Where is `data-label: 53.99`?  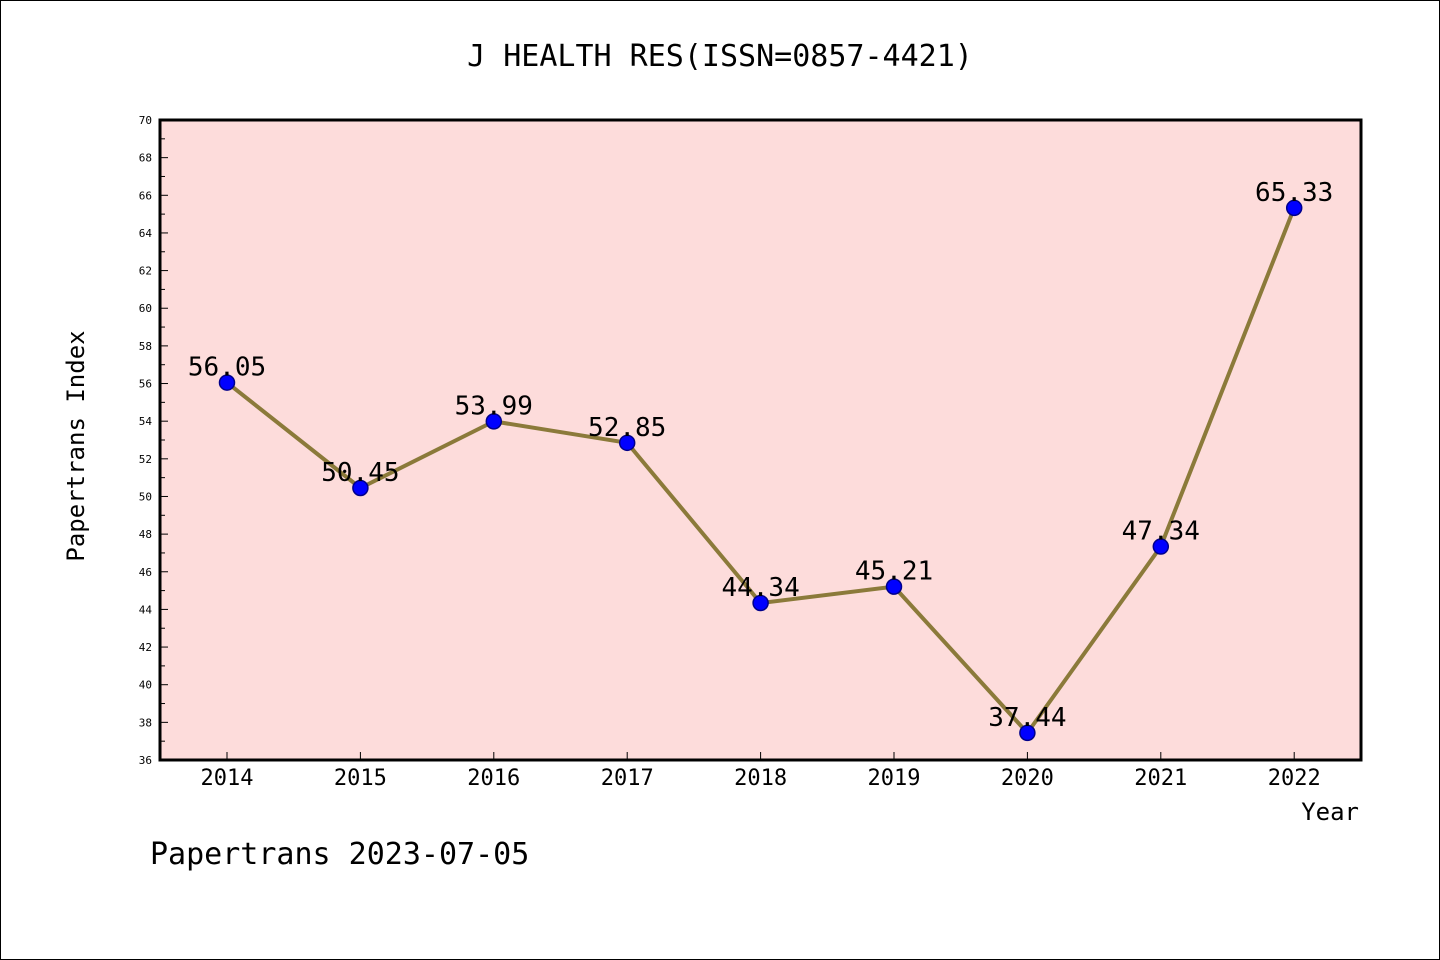 data-label: 53.99 is located at coordinates (494, 406).